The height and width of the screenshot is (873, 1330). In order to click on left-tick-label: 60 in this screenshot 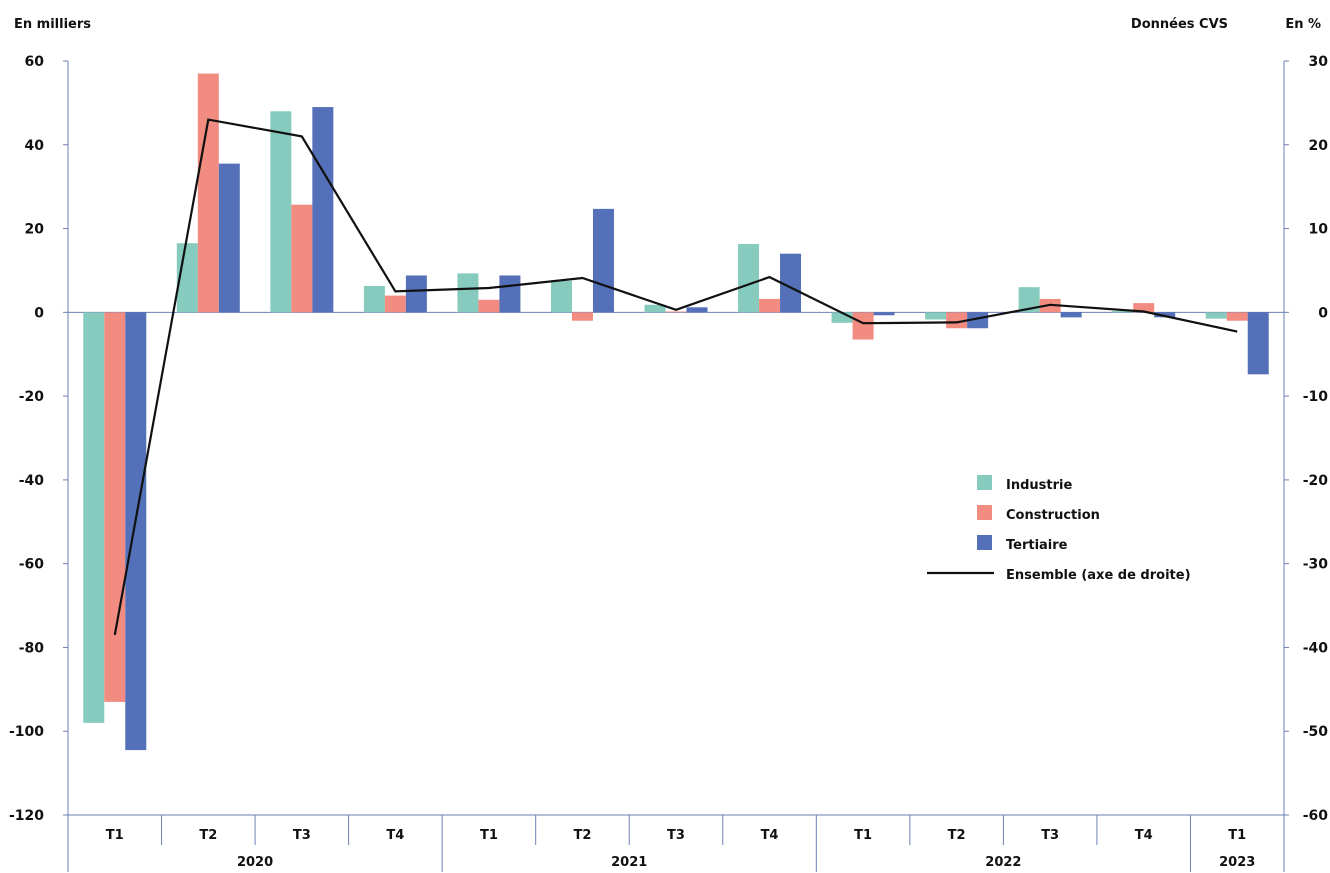, I will do `click(35, 62)`.